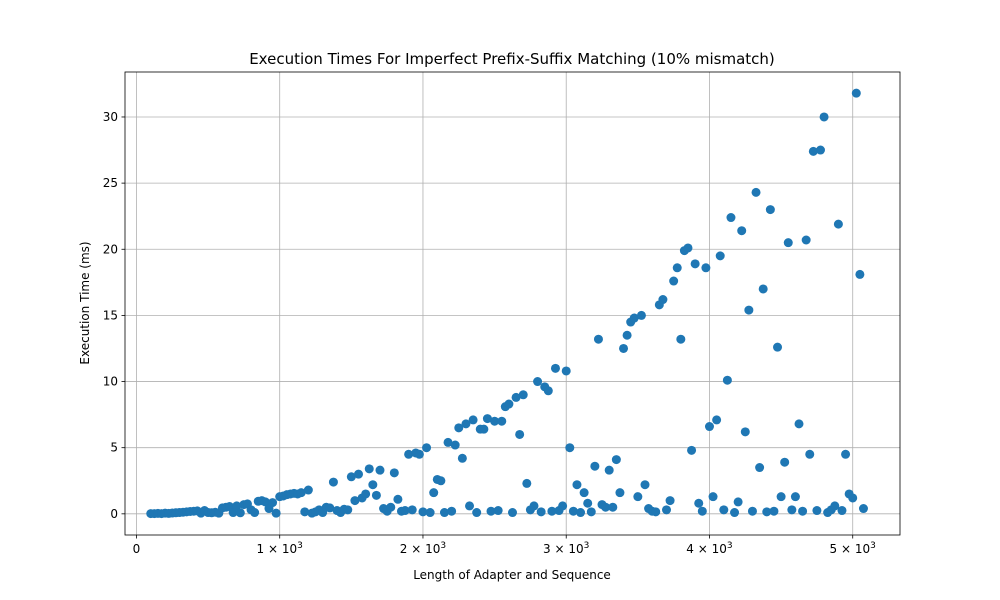 The image size is (1000, 600). I want to click on x-tick-label: 3 × 103, so click(566, 548).